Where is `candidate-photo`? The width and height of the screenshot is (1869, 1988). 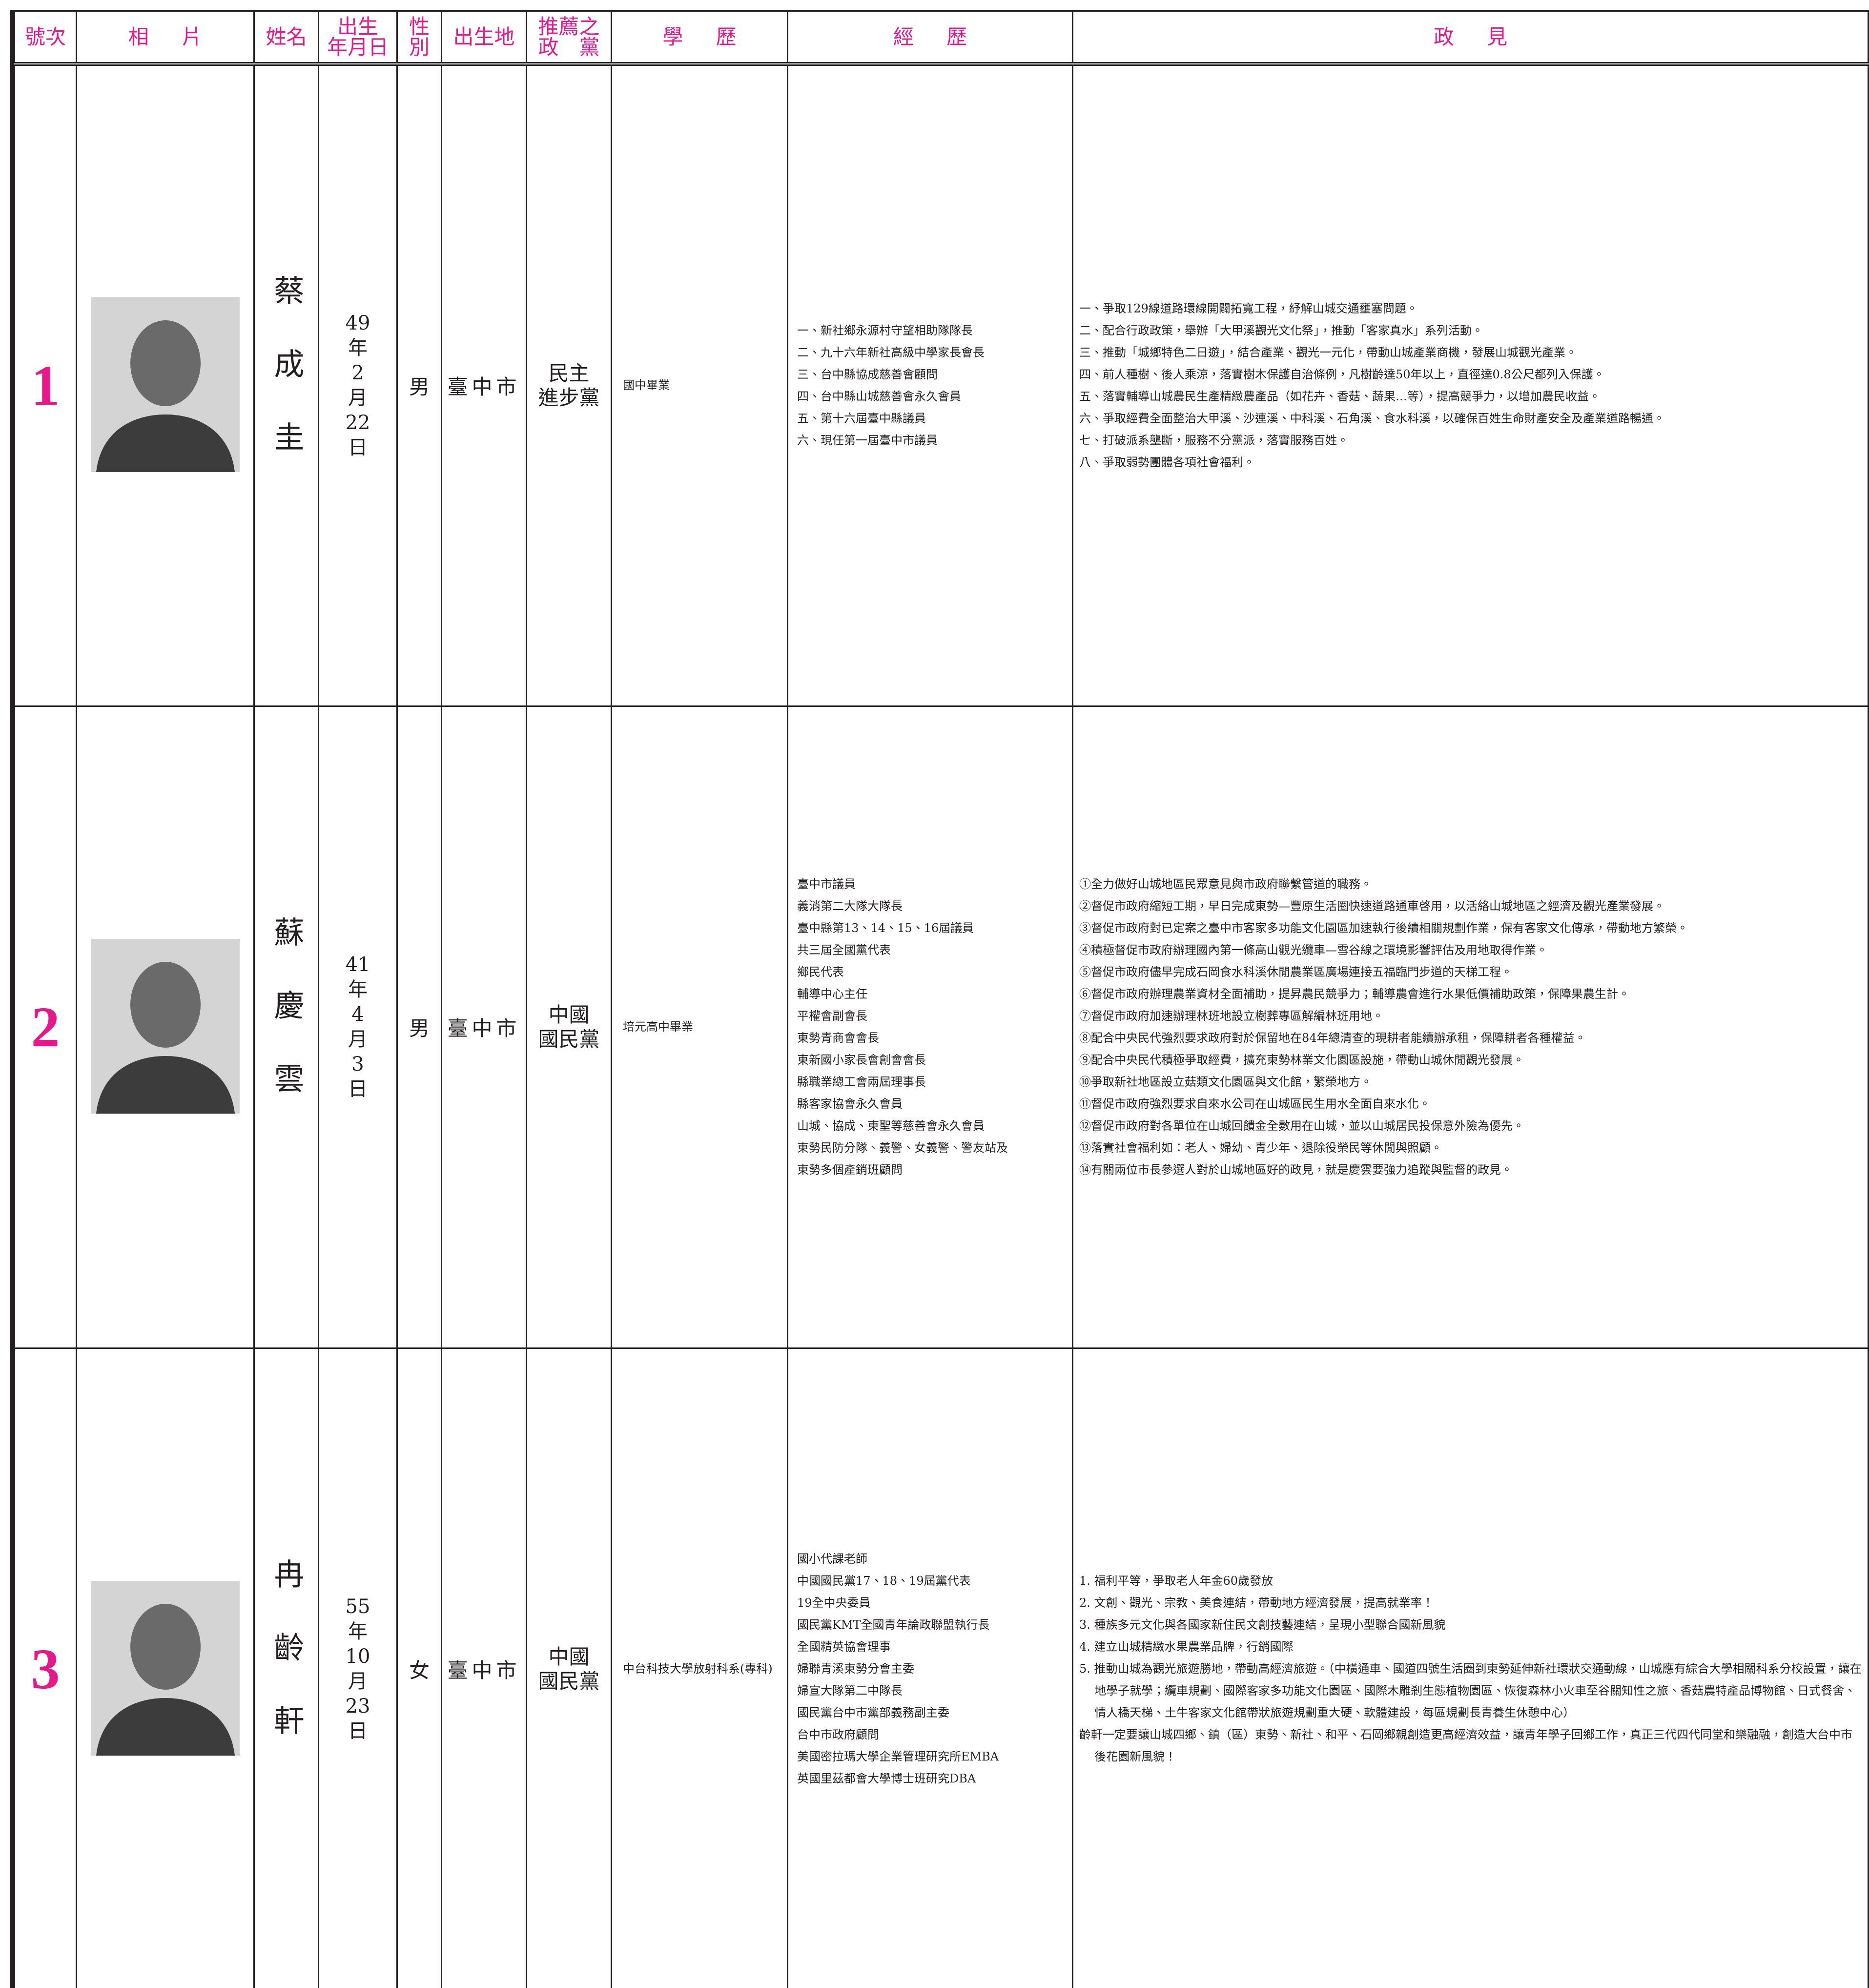 candidate-photo is located at coordinates (165, 1026).